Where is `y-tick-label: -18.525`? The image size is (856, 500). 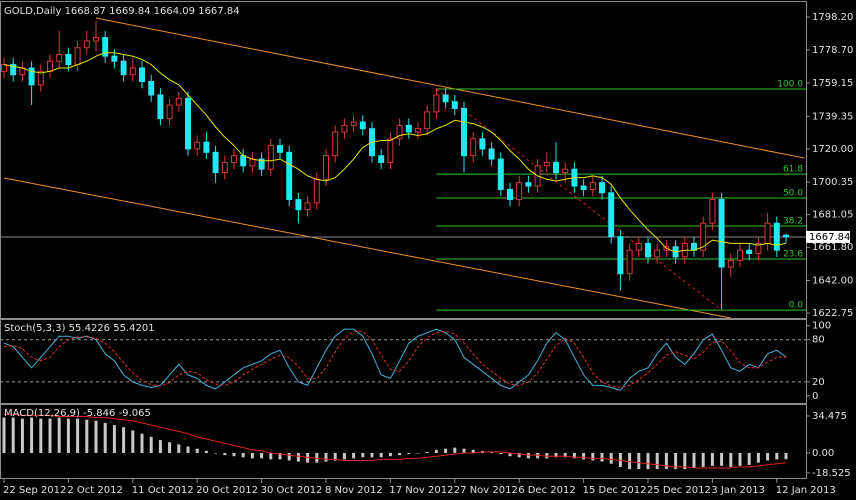
y-tick-label: -18.525 is located at coordinates (831, 473).